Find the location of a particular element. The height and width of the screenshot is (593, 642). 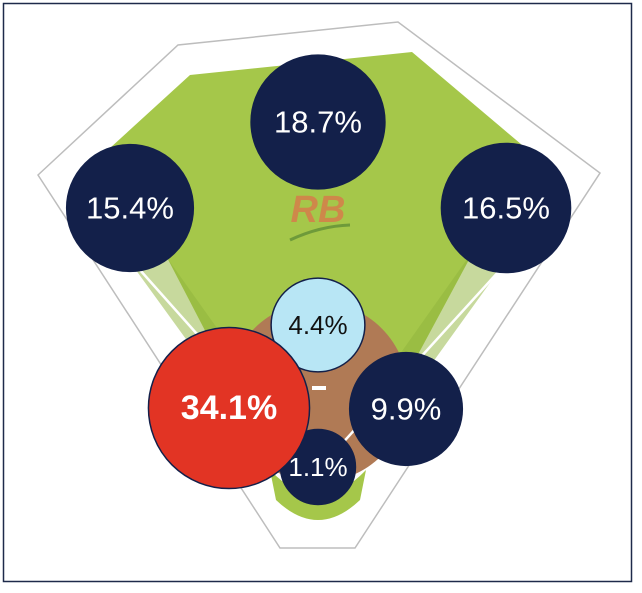

data-label: 18.7% is located at coordinates (318, 122).